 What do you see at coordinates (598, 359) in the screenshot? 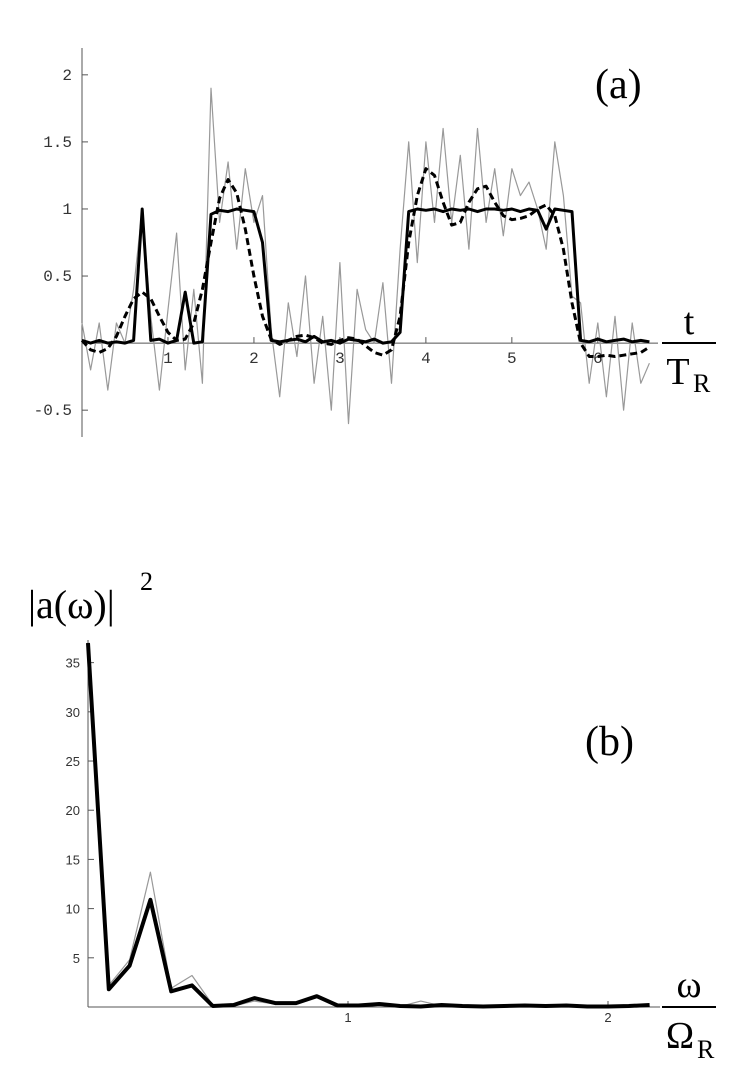
I see `x-tick-label: 6` at bounding box center [598, 359].